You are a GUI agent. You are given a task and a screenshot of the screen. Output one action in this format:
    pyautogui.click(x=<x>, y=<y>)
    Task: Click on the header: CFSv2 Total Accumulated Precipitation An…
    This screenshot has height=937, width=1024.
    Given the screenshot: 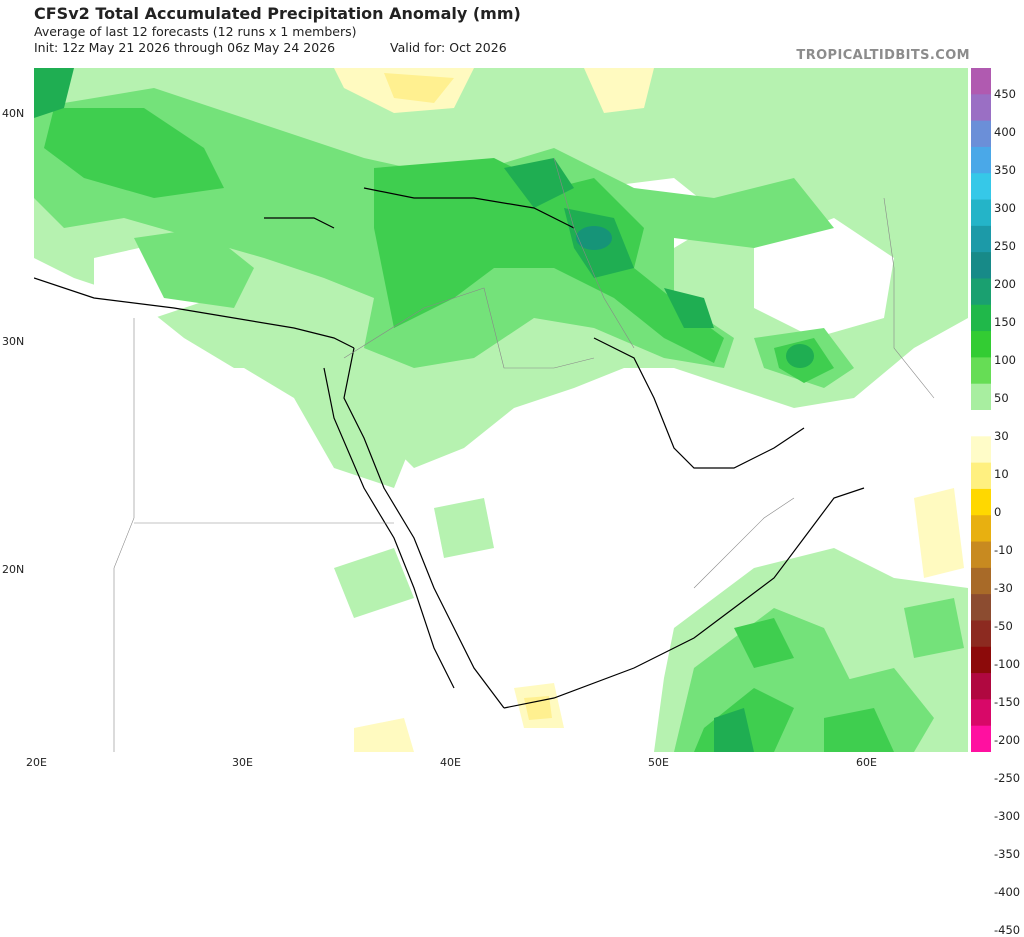 What is the action you would take?
    pyautogui.click(x=514, y=30)
    